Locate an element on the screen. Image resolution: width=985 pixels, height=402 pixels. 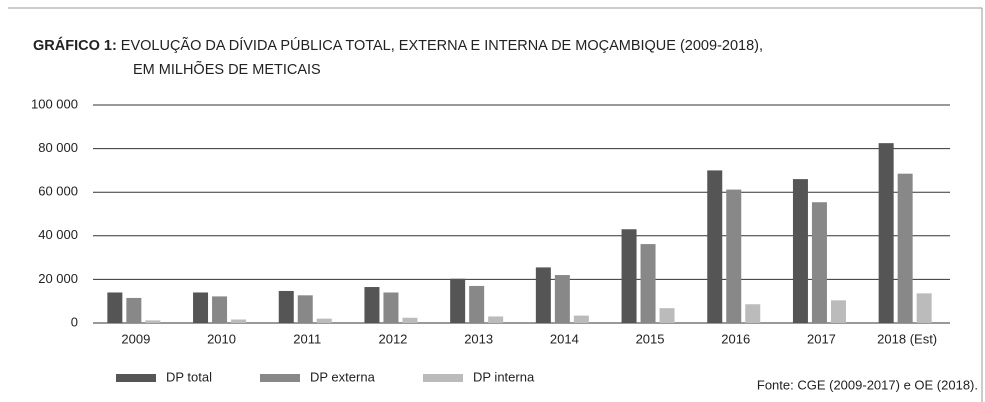
y-tick-label: 20 000 is located at coordinates (58, 278).